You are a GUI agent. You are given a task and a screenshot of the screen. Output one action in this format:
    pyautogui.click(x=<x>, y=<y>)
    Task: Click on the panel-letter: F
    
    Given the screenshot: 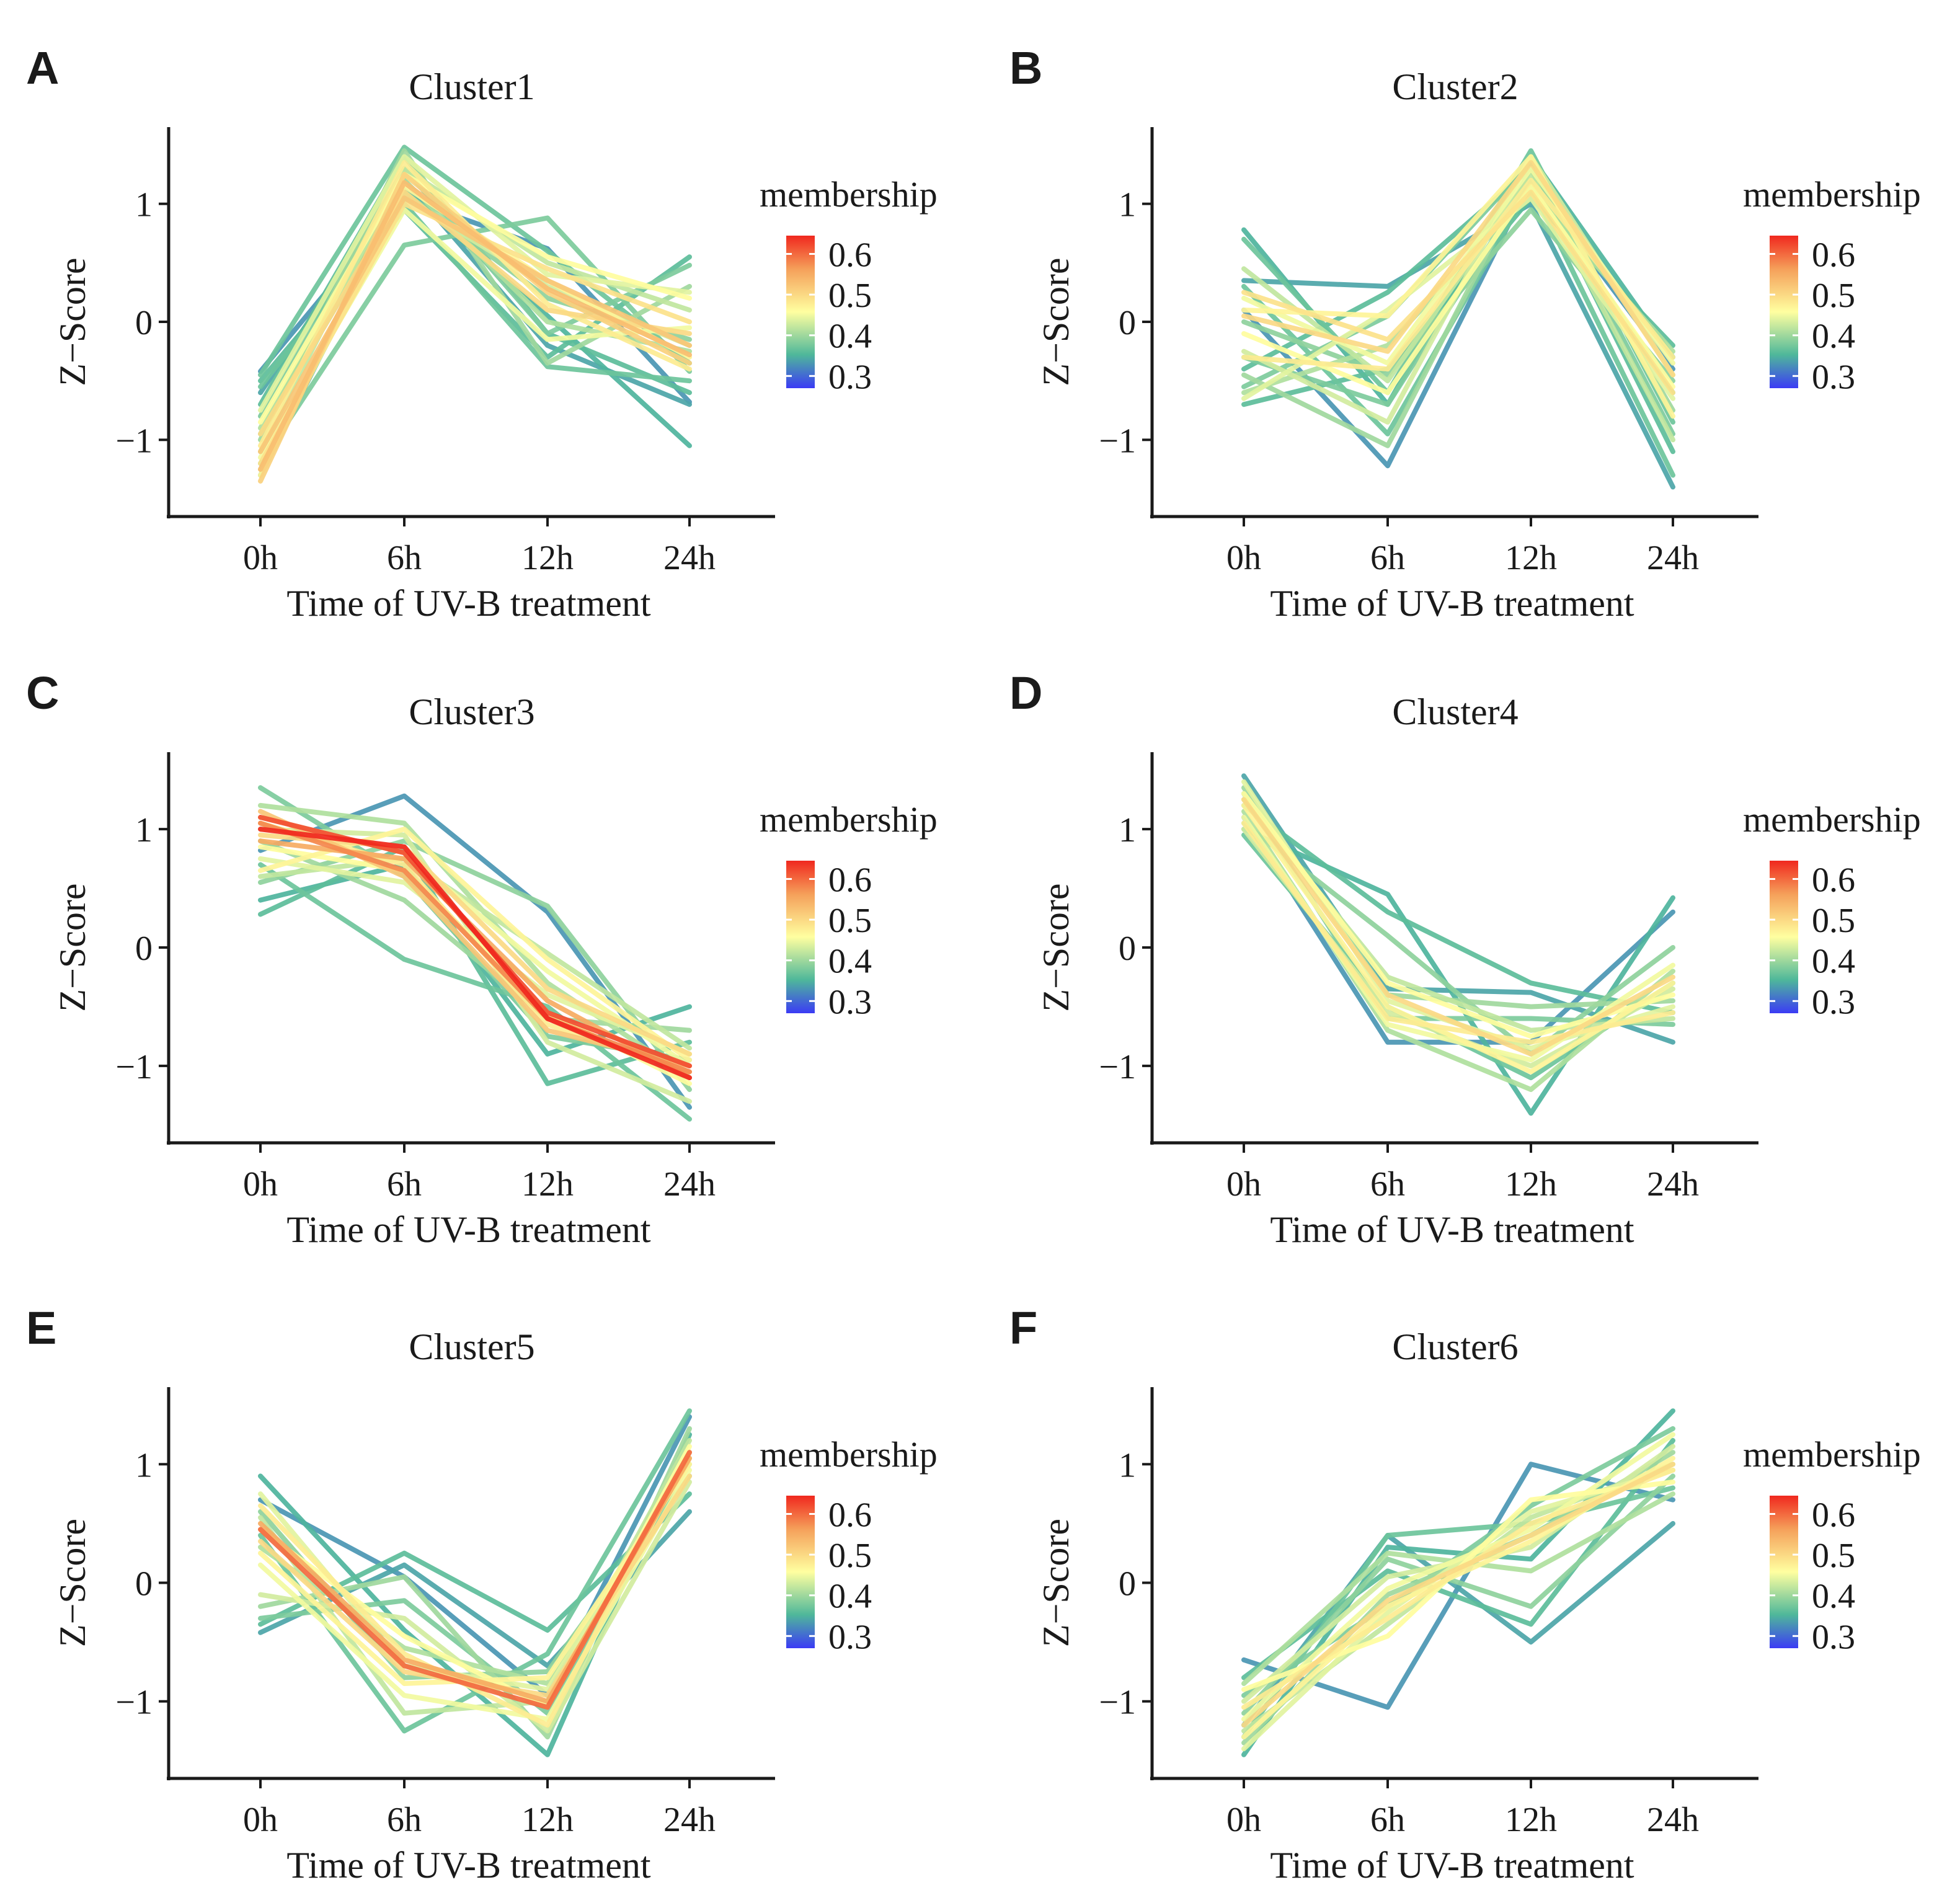 What is the action you would take?
    pyautogui.click(x=1023, y=1328)
    